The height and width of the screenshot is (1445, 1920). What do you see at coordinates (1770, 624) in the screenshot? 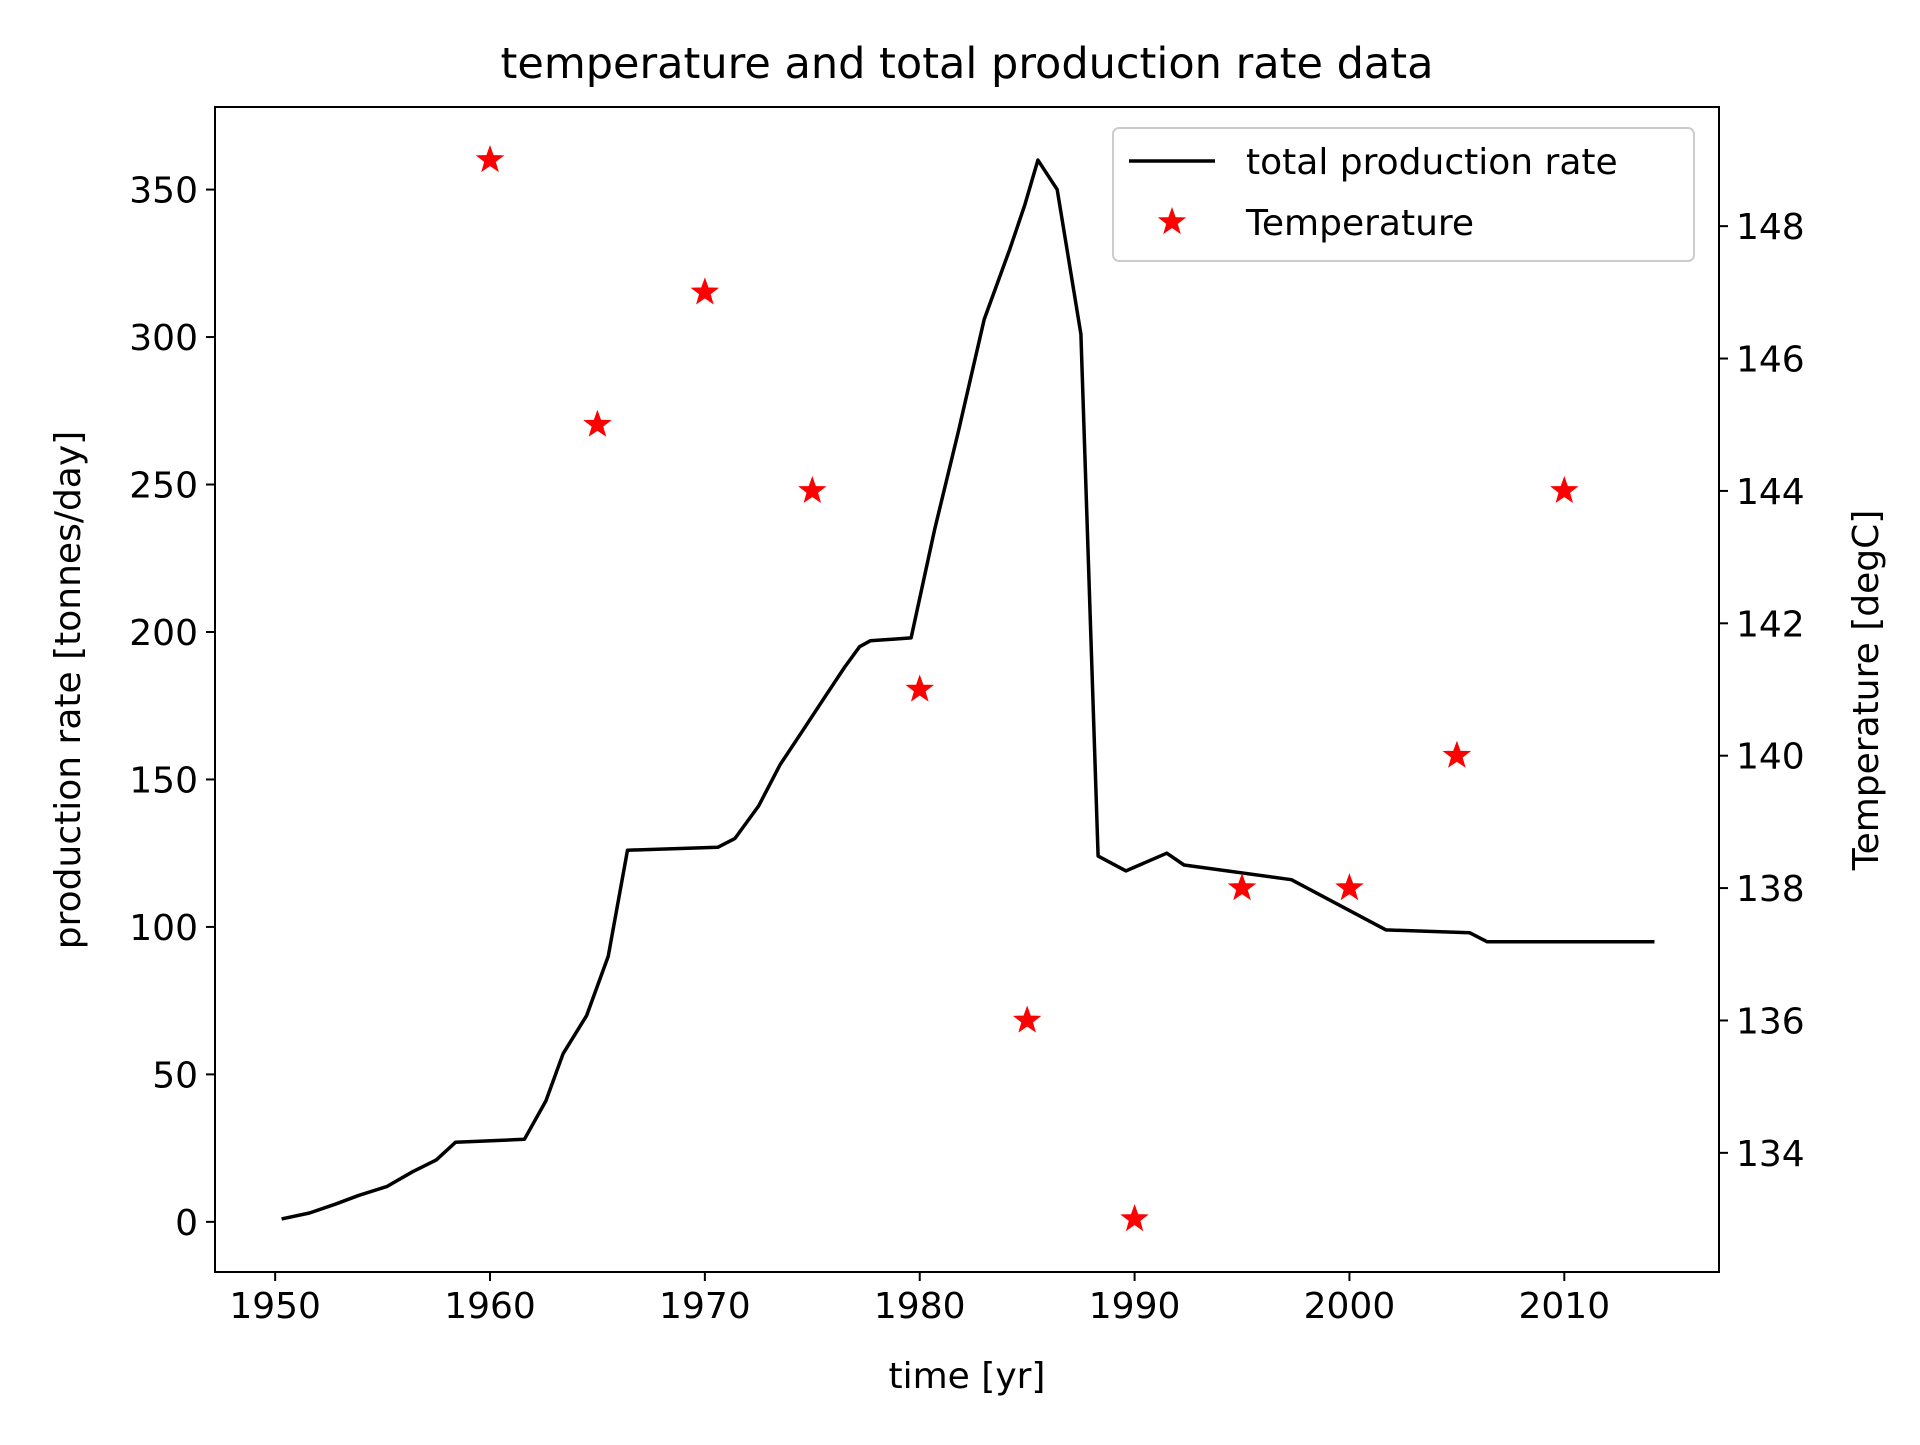
I see `y2-tick-label-4: 142` at bounding box center [1770, 624].